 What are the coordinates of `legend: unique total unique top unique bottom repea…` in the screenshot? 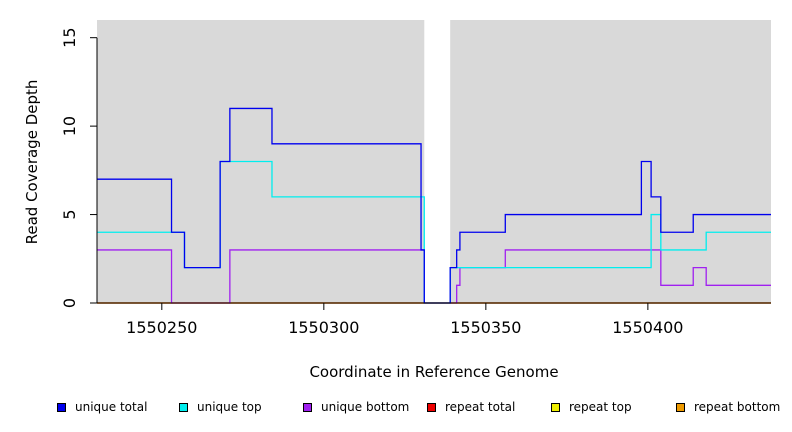 It's located at (396, 409).